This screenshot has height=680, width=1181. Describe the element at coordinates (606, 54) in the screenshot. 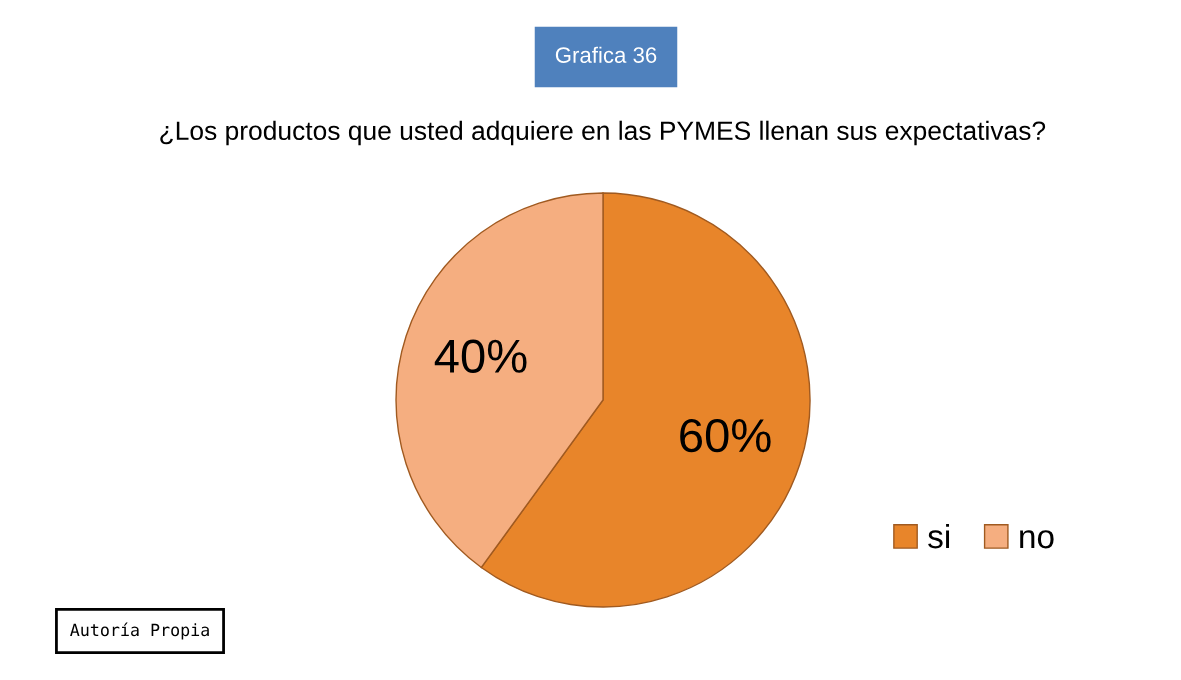

I see `text: Grafica 36` at that location.